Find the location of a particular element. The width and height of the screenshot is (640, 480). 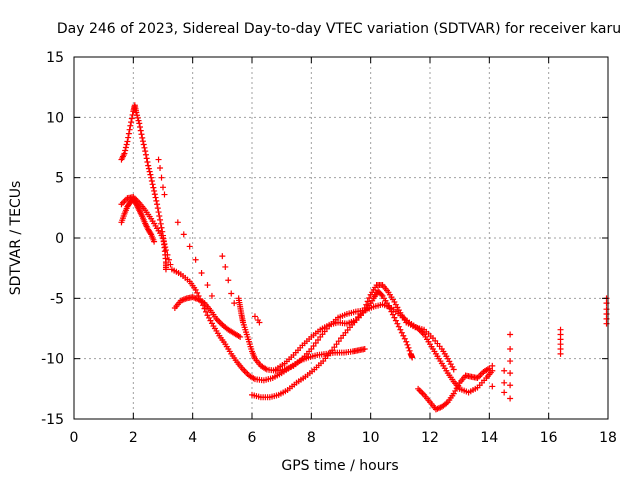

x-tick-label: 18 is located at coordinates (608, 438).